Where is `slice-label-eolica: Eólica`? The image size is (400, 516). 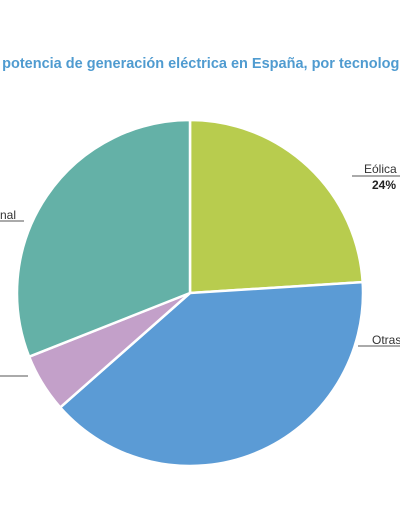 slice-label-eolica: Eólica is located at coordinates (380, 169).